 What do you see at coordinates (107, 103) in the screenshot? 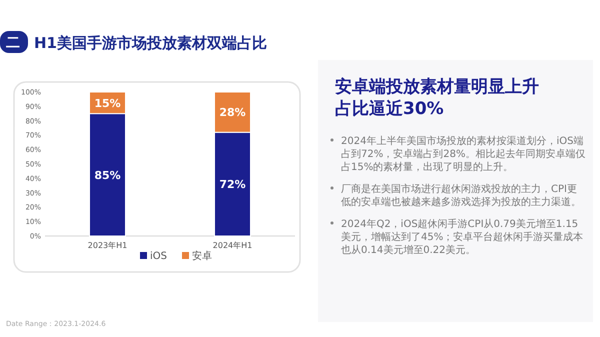
I see `data-label: 15%` at bounding box center [107, 103].